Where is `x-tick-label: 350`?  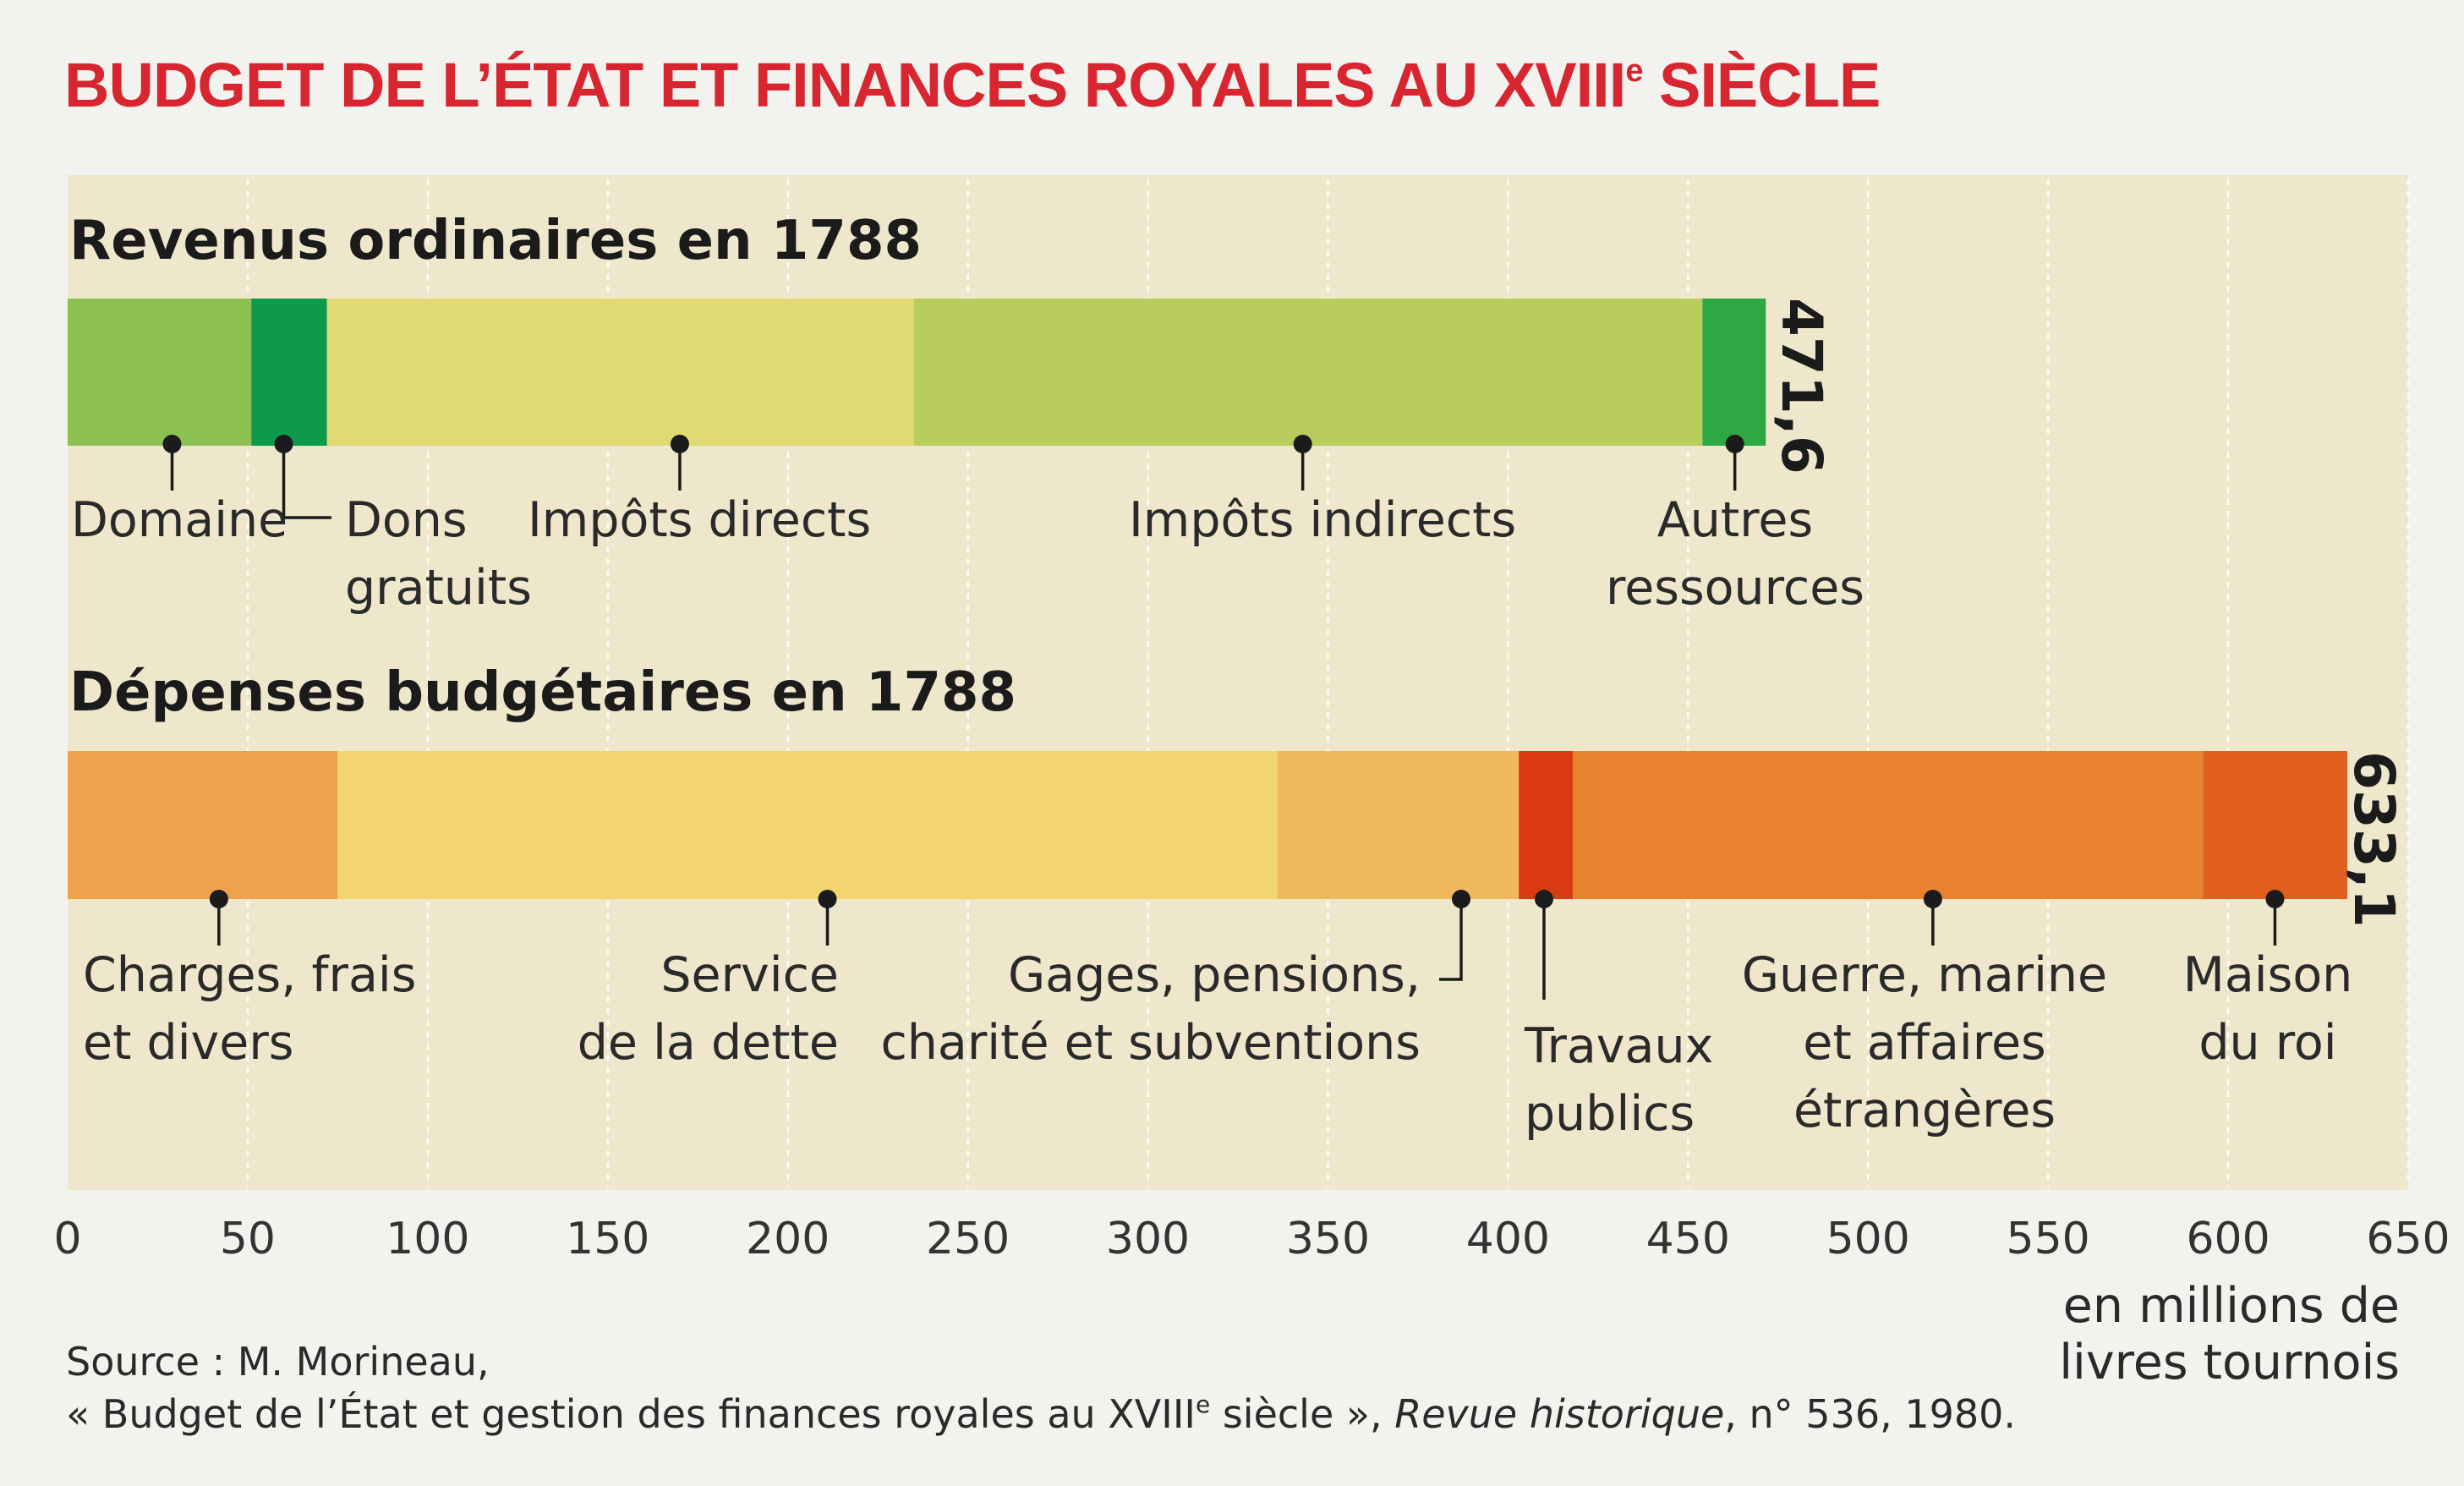
x-tick-label: 350 is located at coordinates (1328, 1239).